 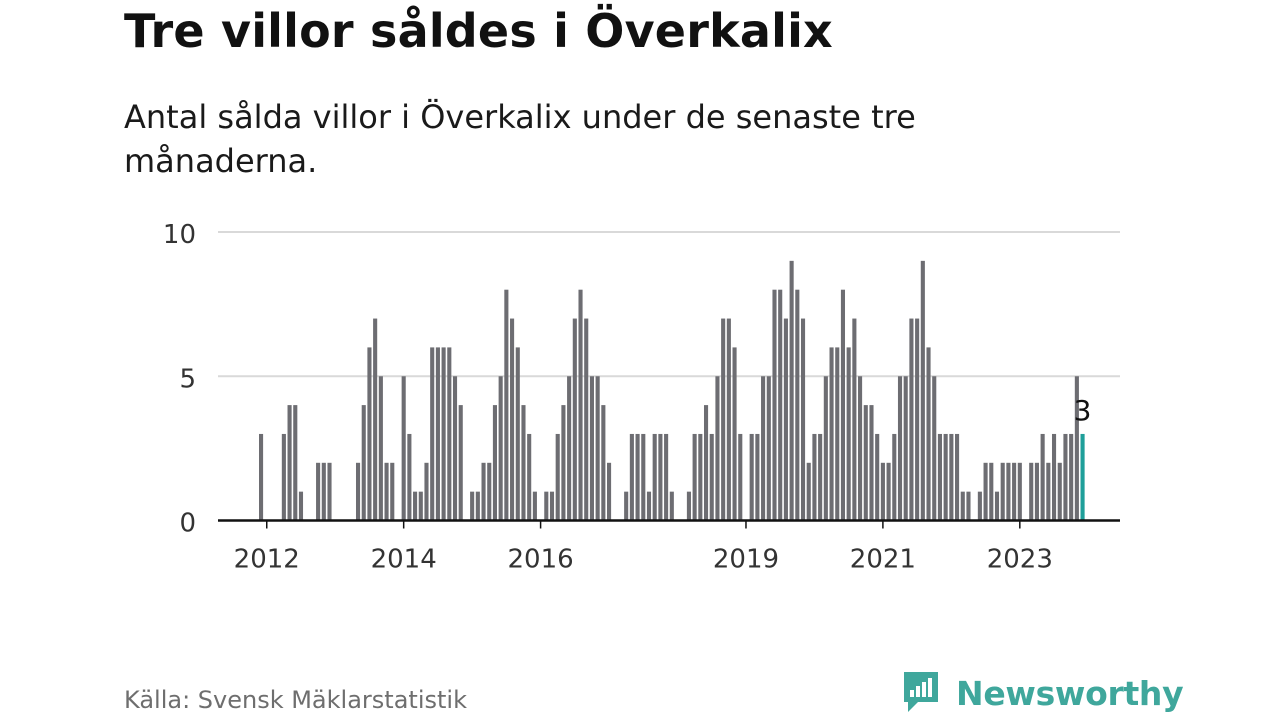 What do you see at coordinates (1082, 477) in the screenshot?
I see `bar-highlight` at bounding box center [1082, 477].